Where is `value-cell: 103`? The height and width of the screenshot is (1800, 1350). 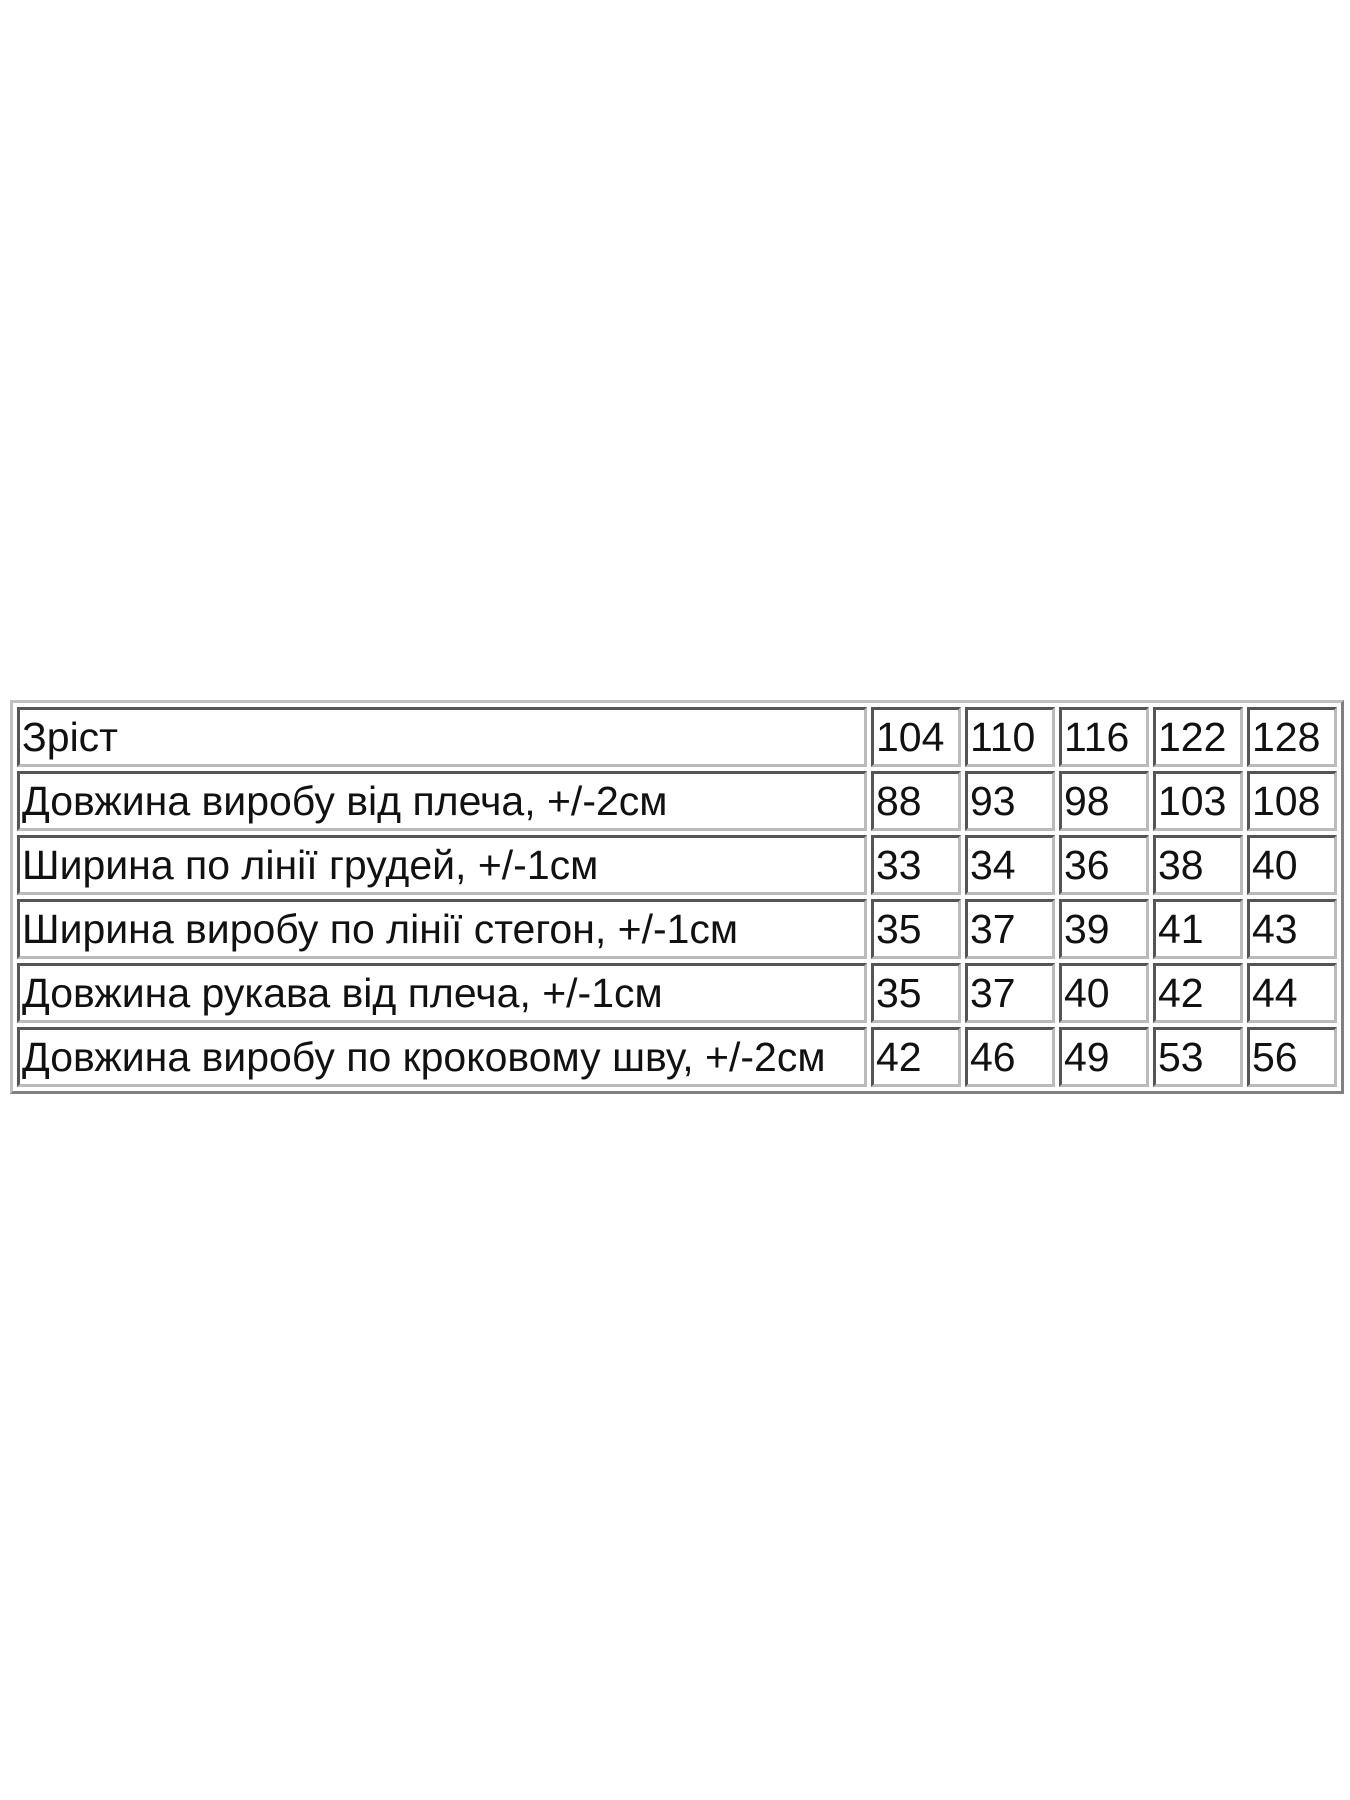
value-cell: 103 is located at coordinates (1198, 801).